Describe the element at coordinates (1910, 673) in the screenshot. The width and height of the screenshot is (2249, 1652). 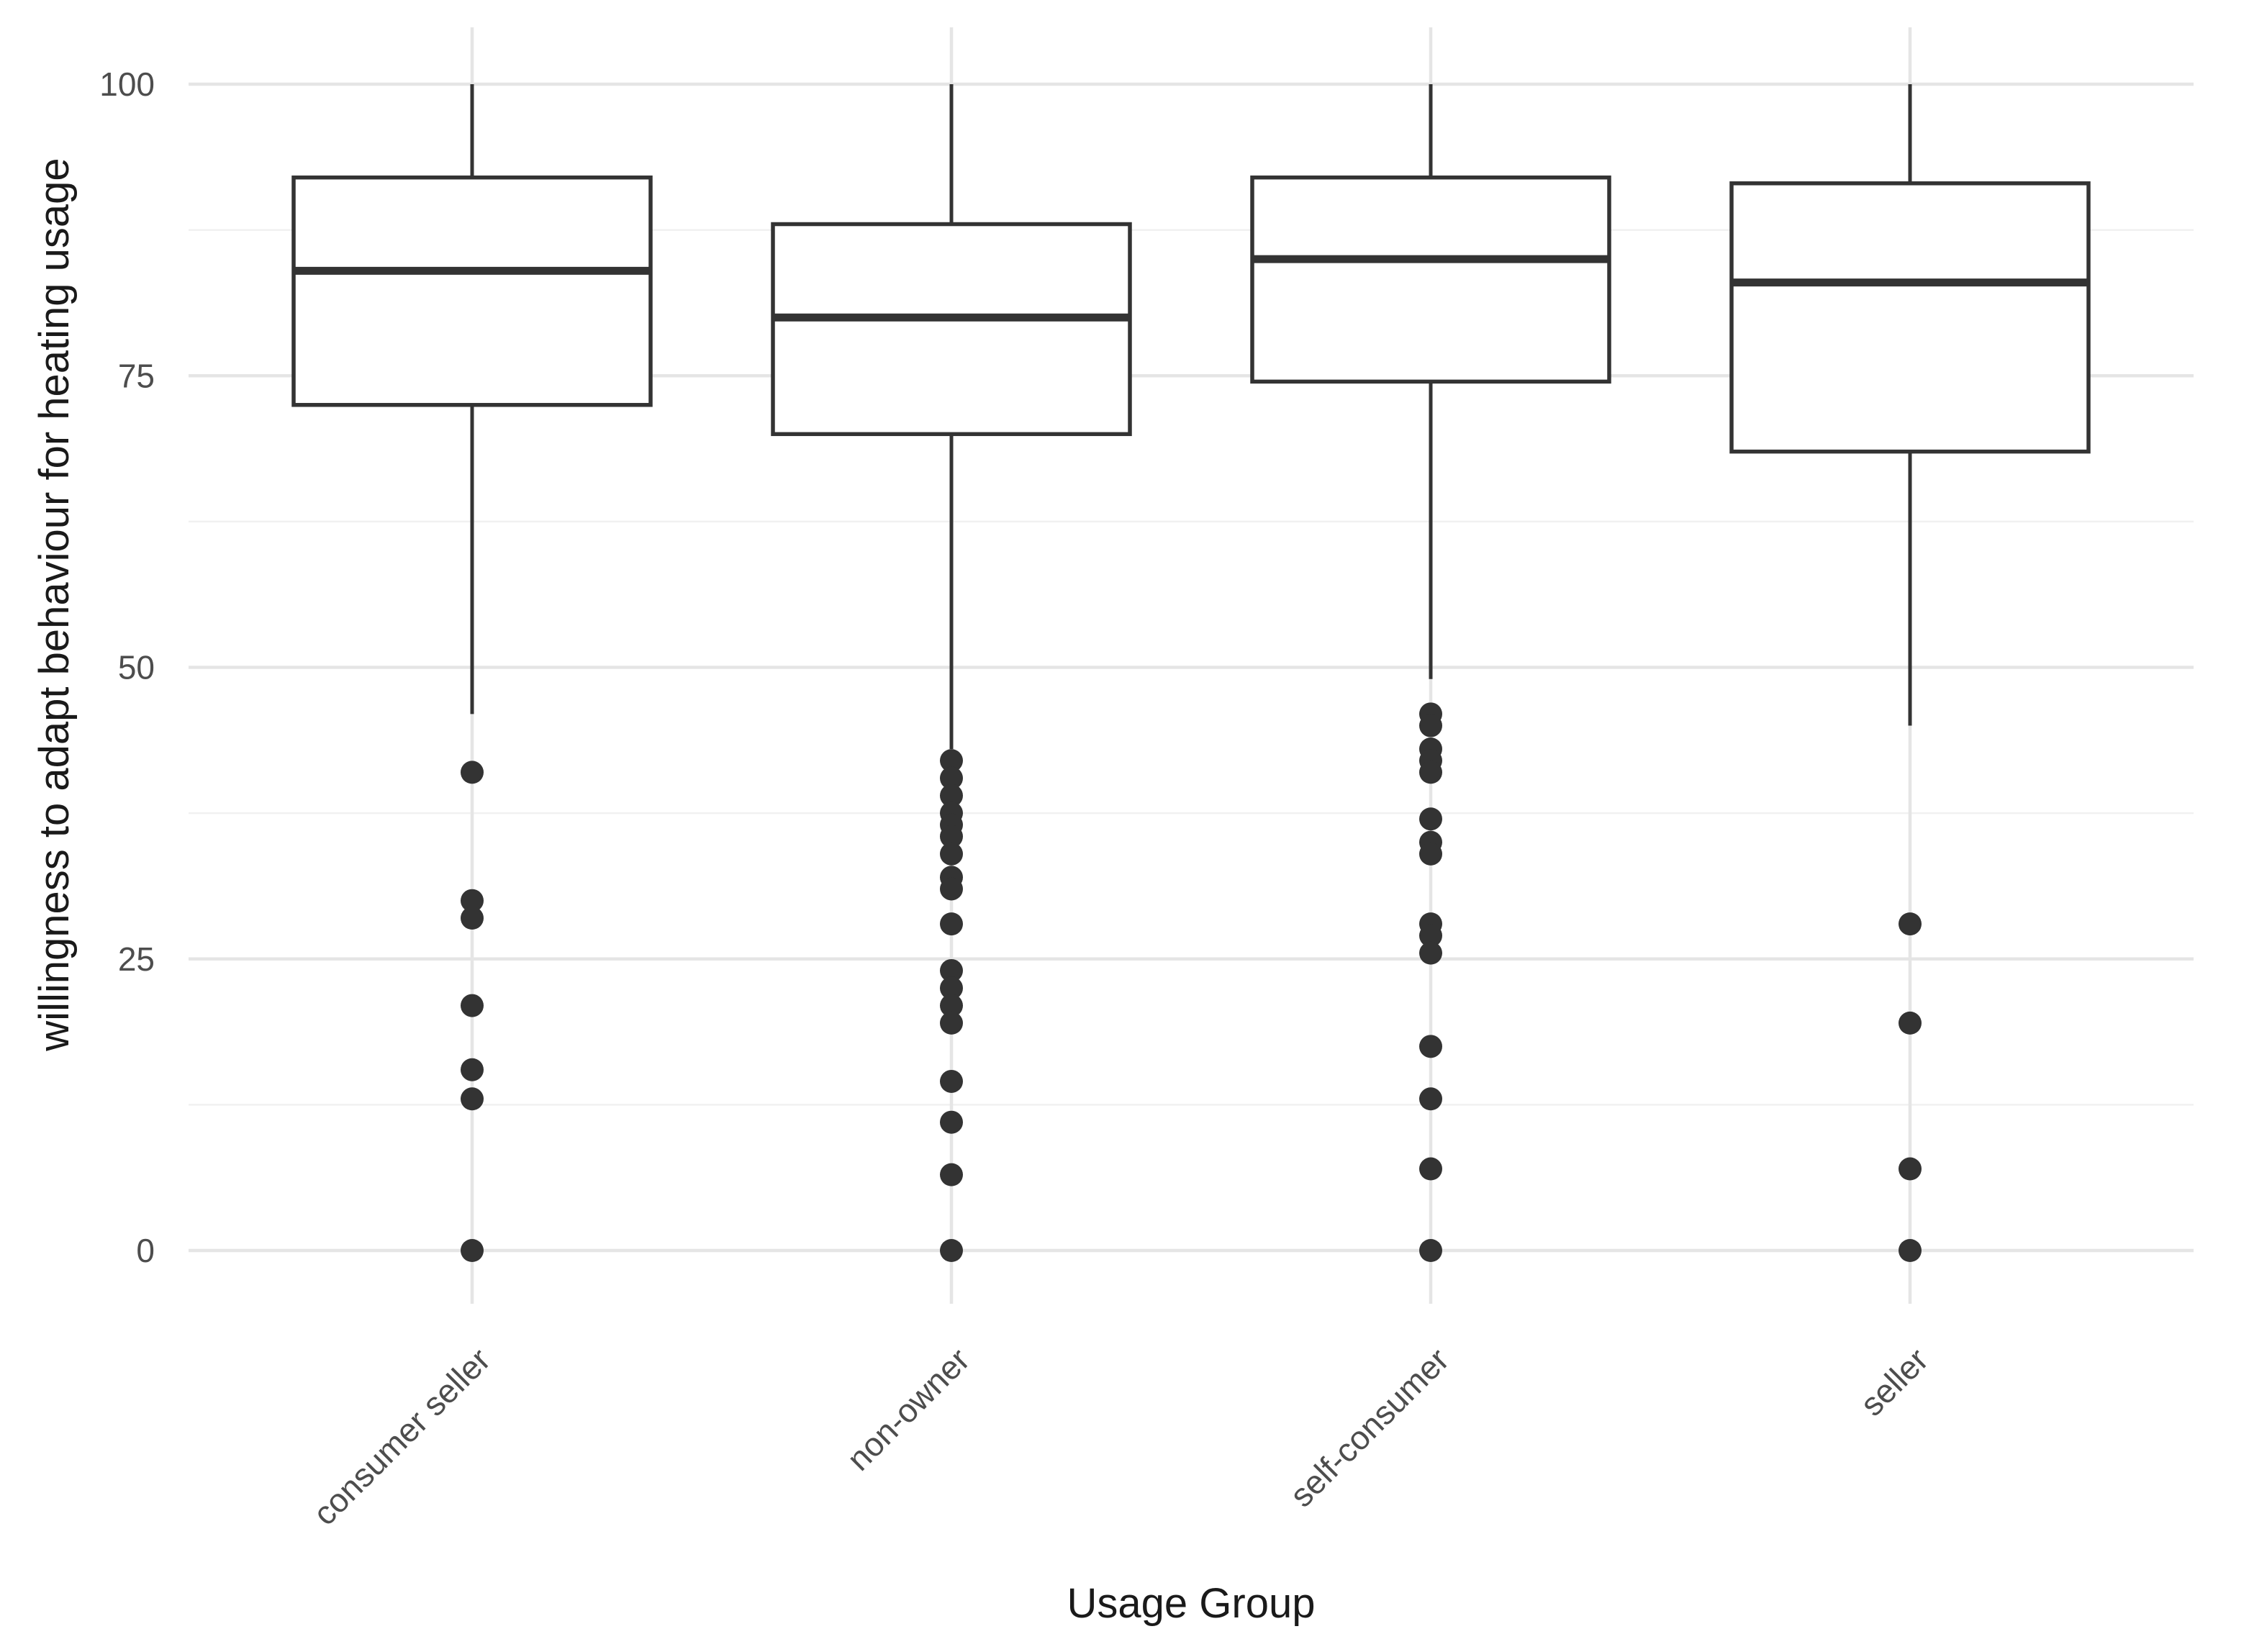
I see `box-group-seller` at that location.